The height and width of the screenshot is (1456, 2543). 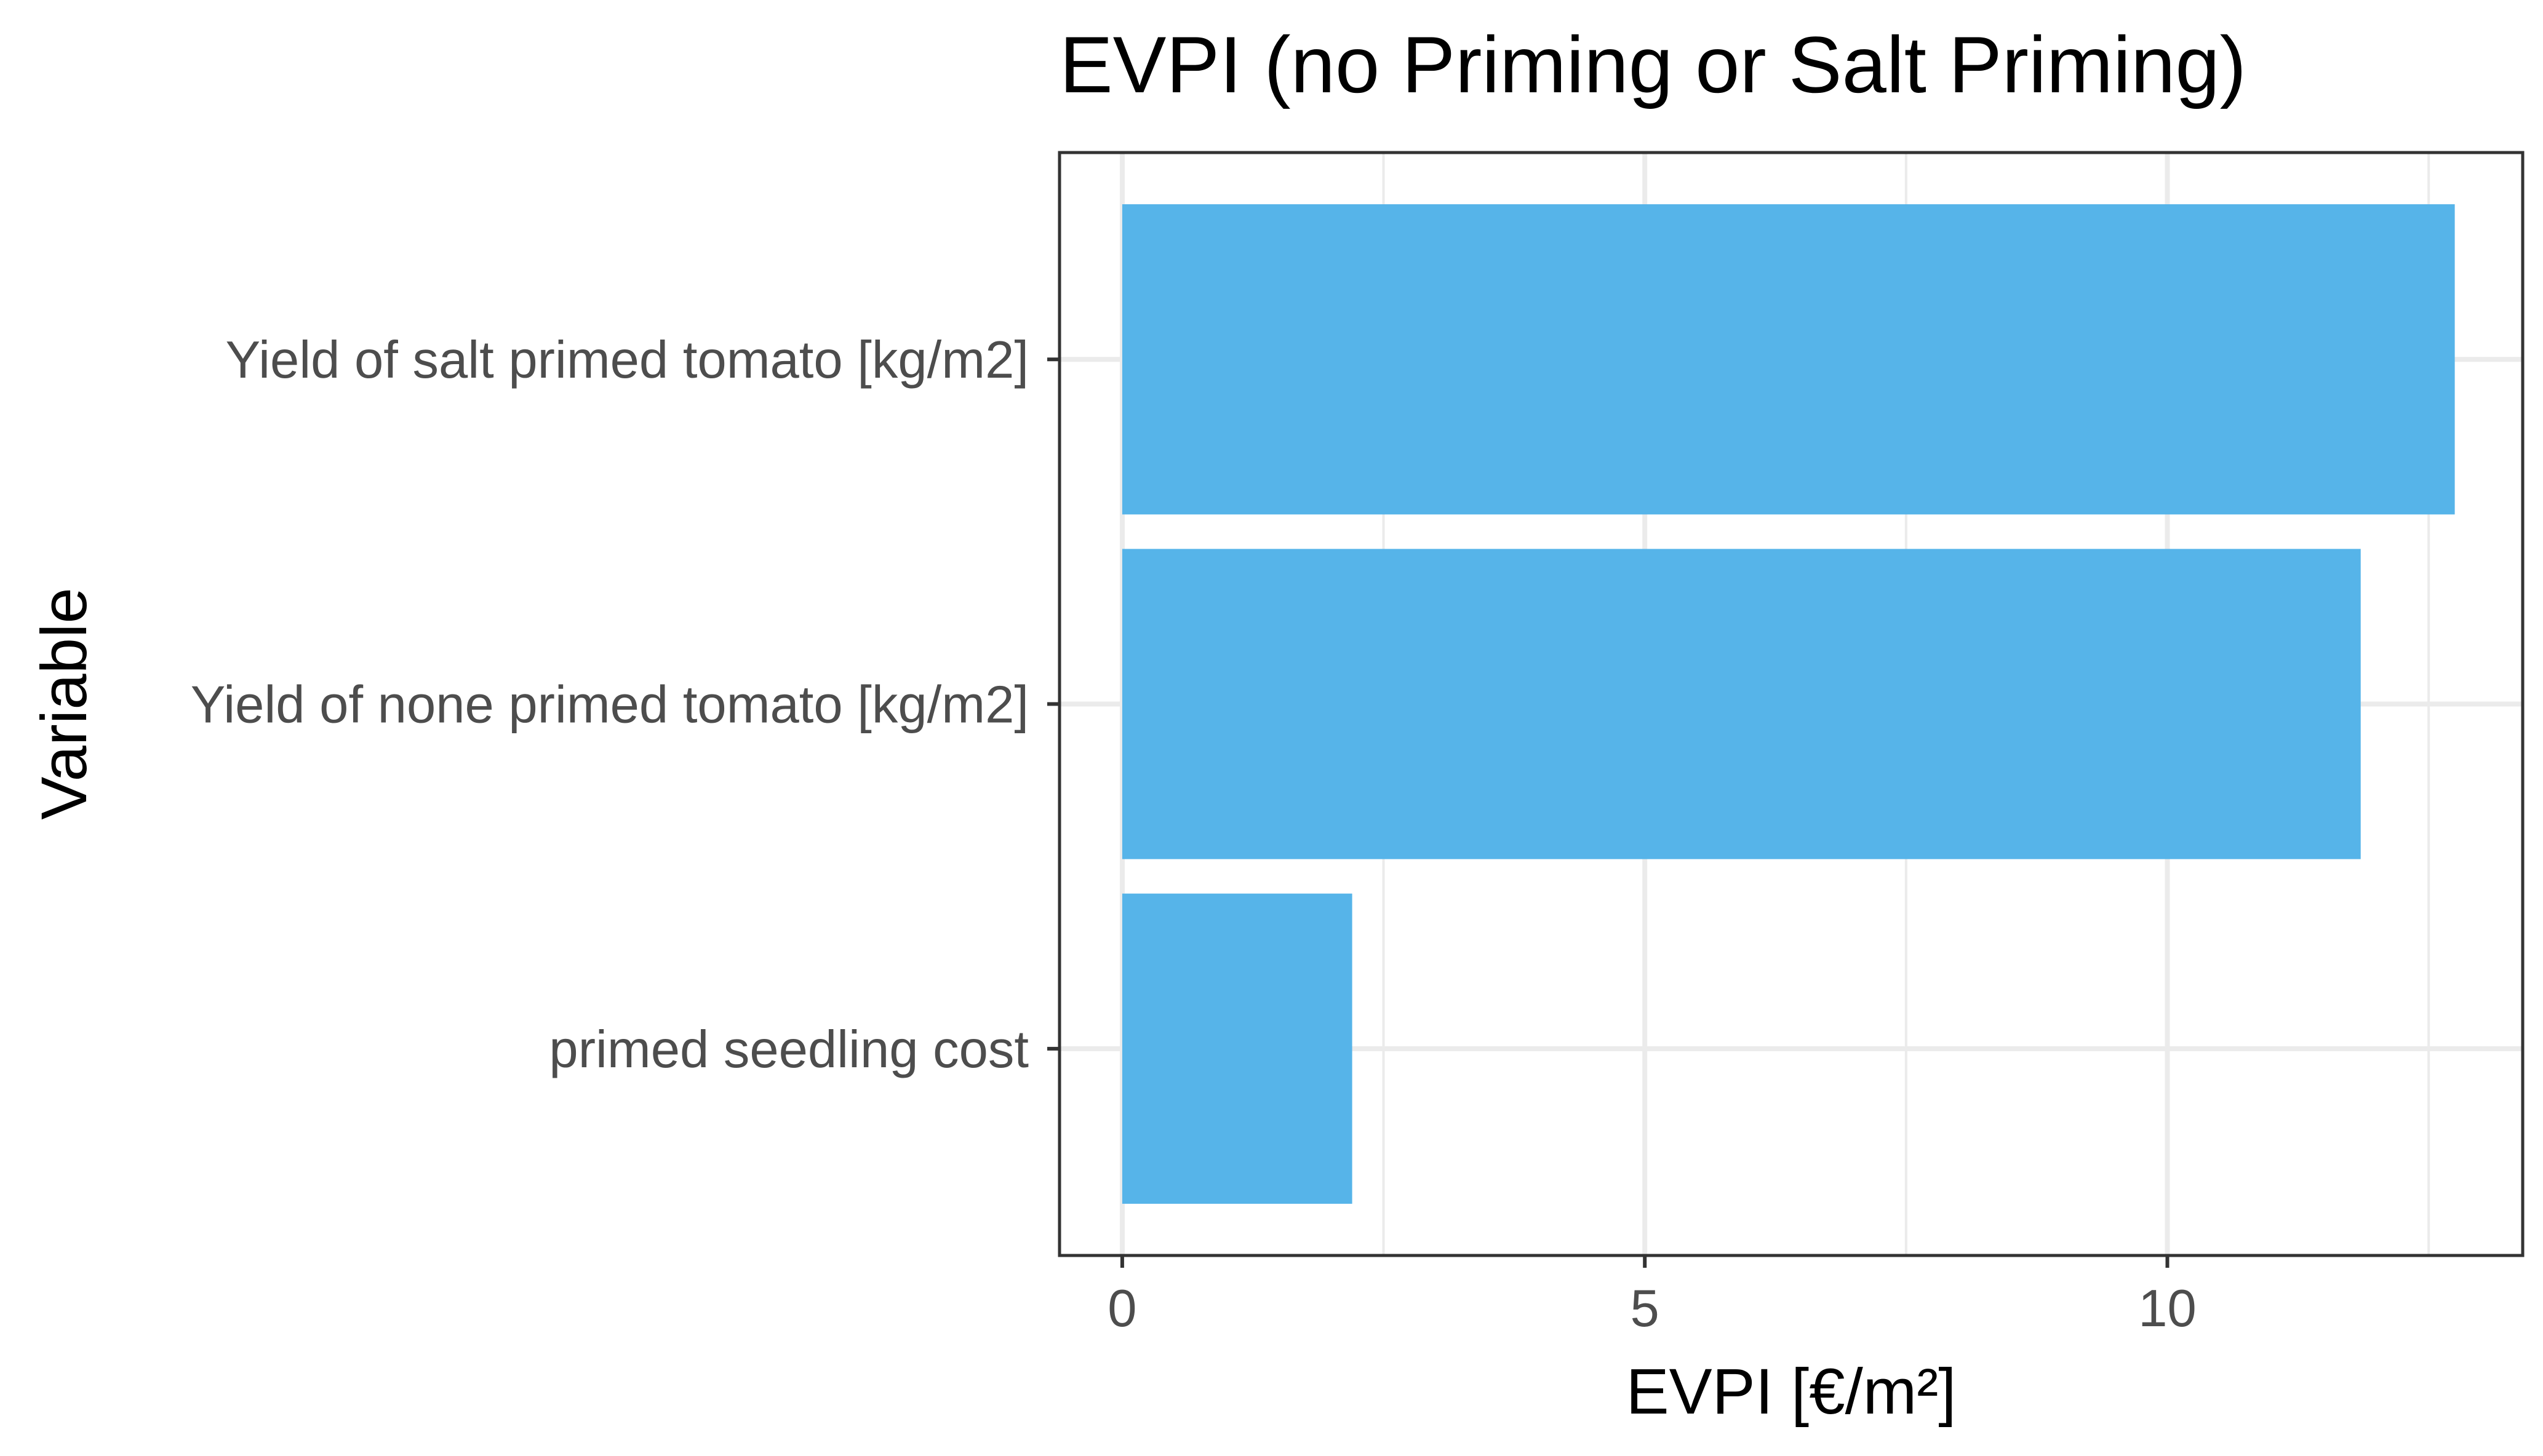 What do you see at coordinates (627, 360) in the screenshot?
I see `y-tick-label: Yield of salt primed tomato [kg/m2]` at bounding box center [627, 360].